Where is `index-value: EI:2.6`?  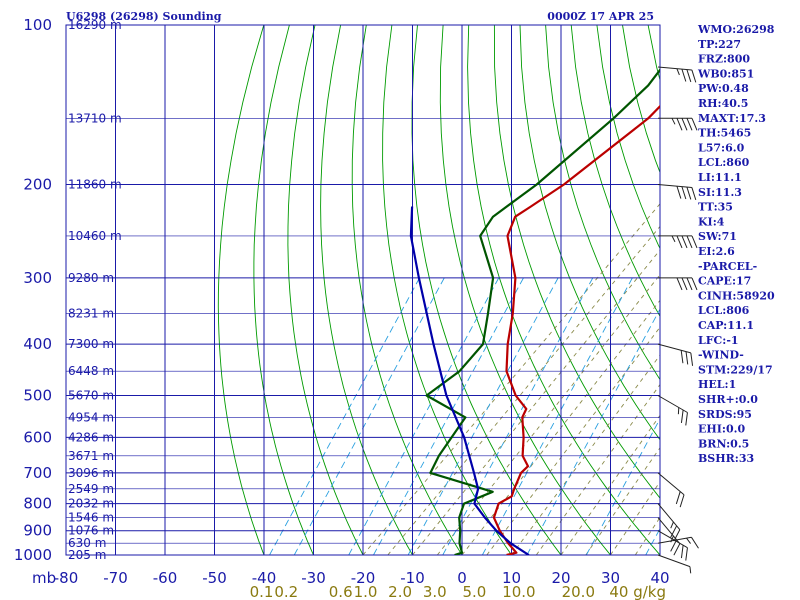 index-value: EI:2.6 is located at coordinates (716, 251).